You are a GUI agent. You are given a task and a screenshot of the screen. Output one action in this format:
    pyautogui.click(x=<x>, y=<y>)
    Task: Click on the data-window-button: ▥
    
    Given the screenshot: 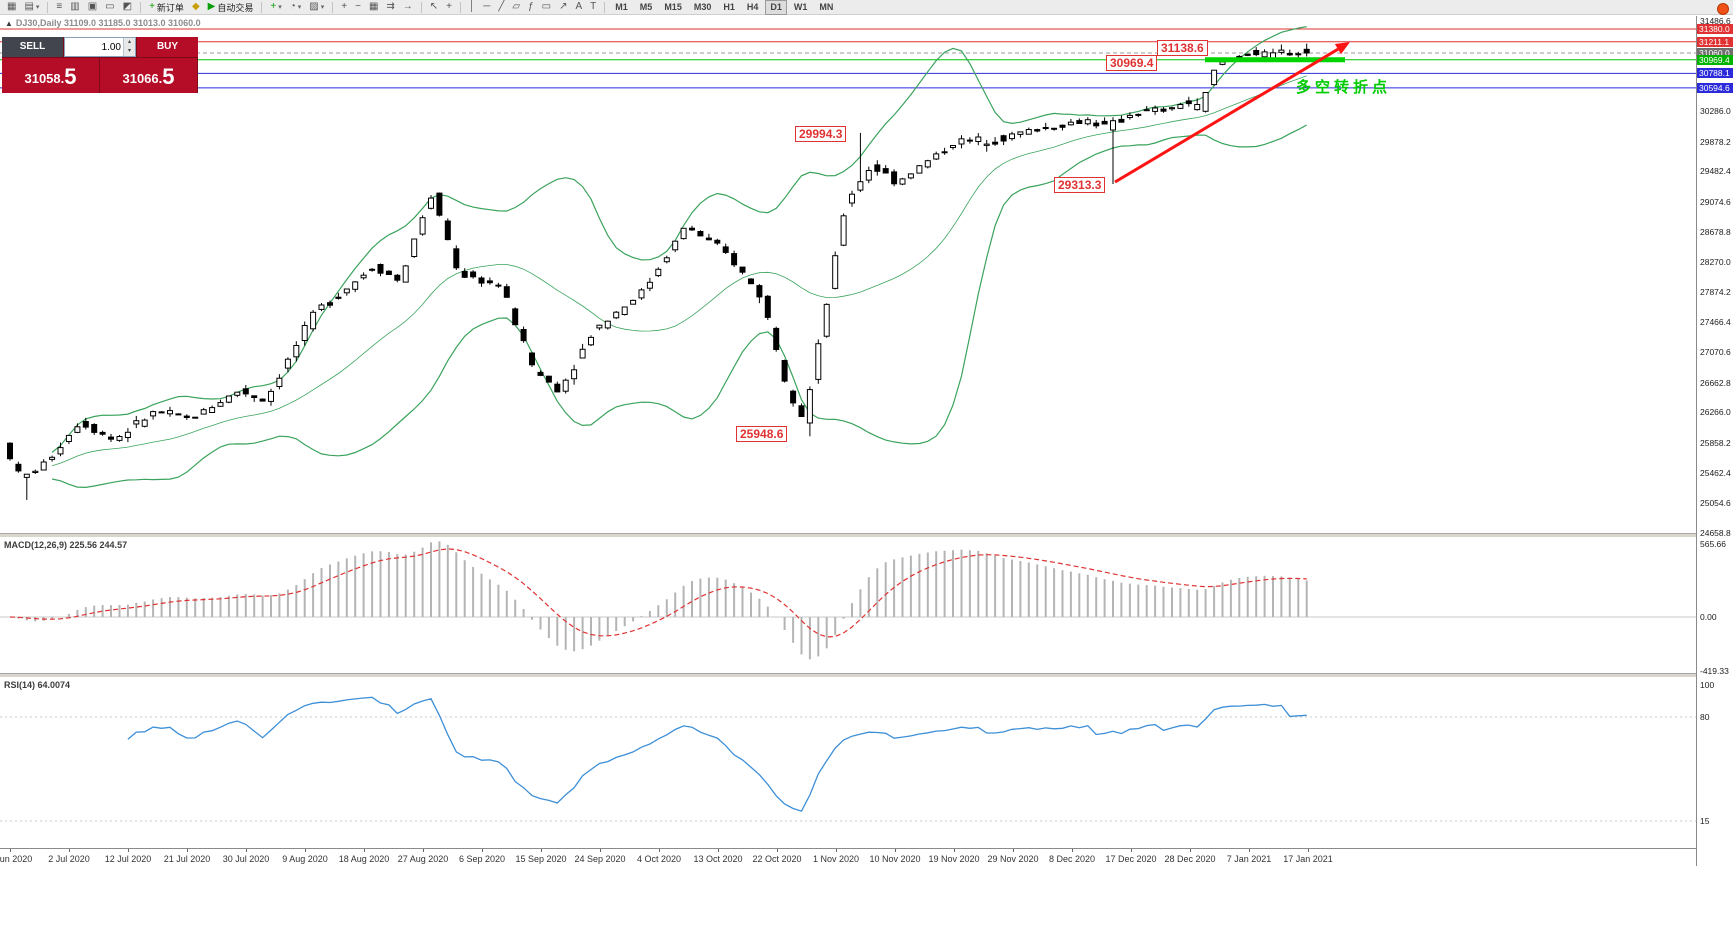 What is the action you would take?
    pyautogui.click(x=74, y=7)
    